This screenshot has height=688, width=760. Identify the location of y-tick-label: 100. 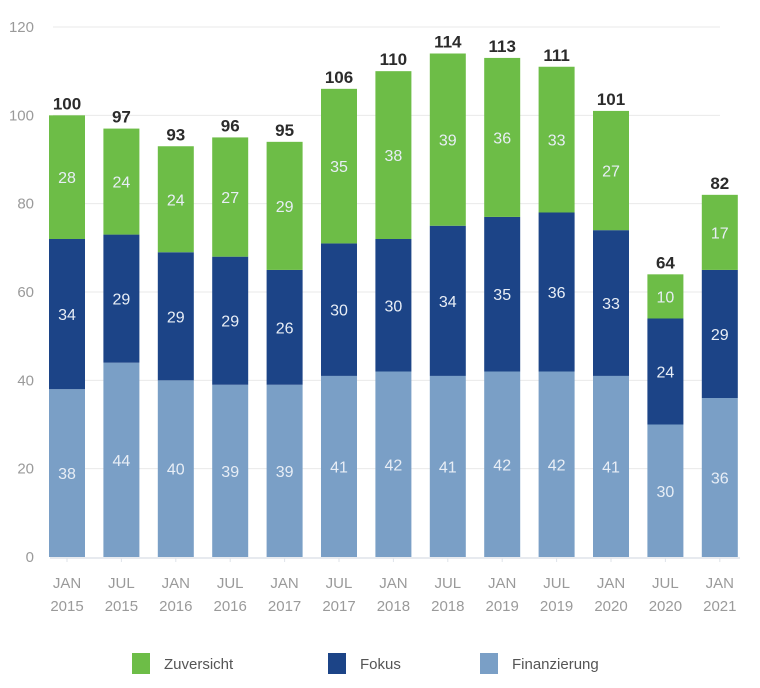
(21, 115).